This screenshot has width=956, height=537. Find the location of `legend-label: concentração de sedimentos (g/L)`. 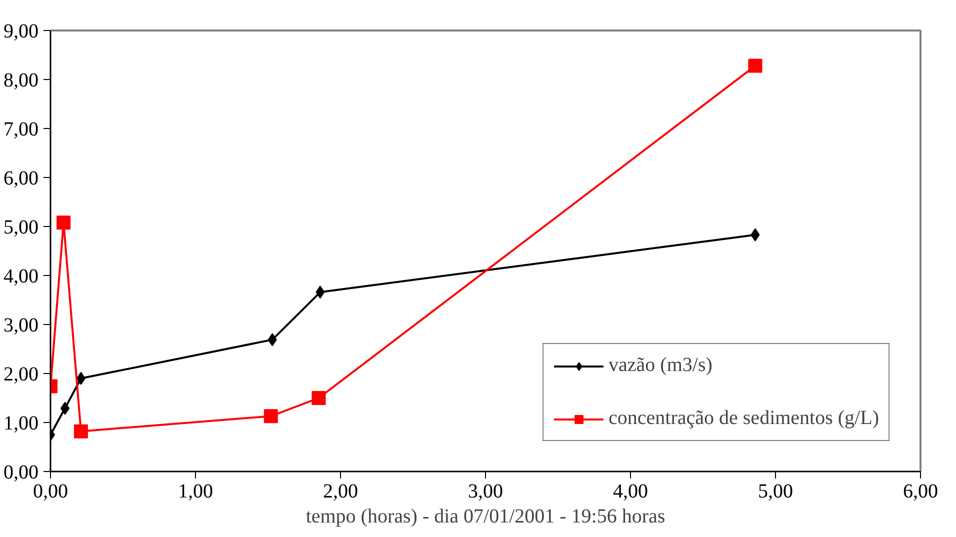

legend-label: concentração de sedimentos (g/L) is located at coordinates (743, 418).